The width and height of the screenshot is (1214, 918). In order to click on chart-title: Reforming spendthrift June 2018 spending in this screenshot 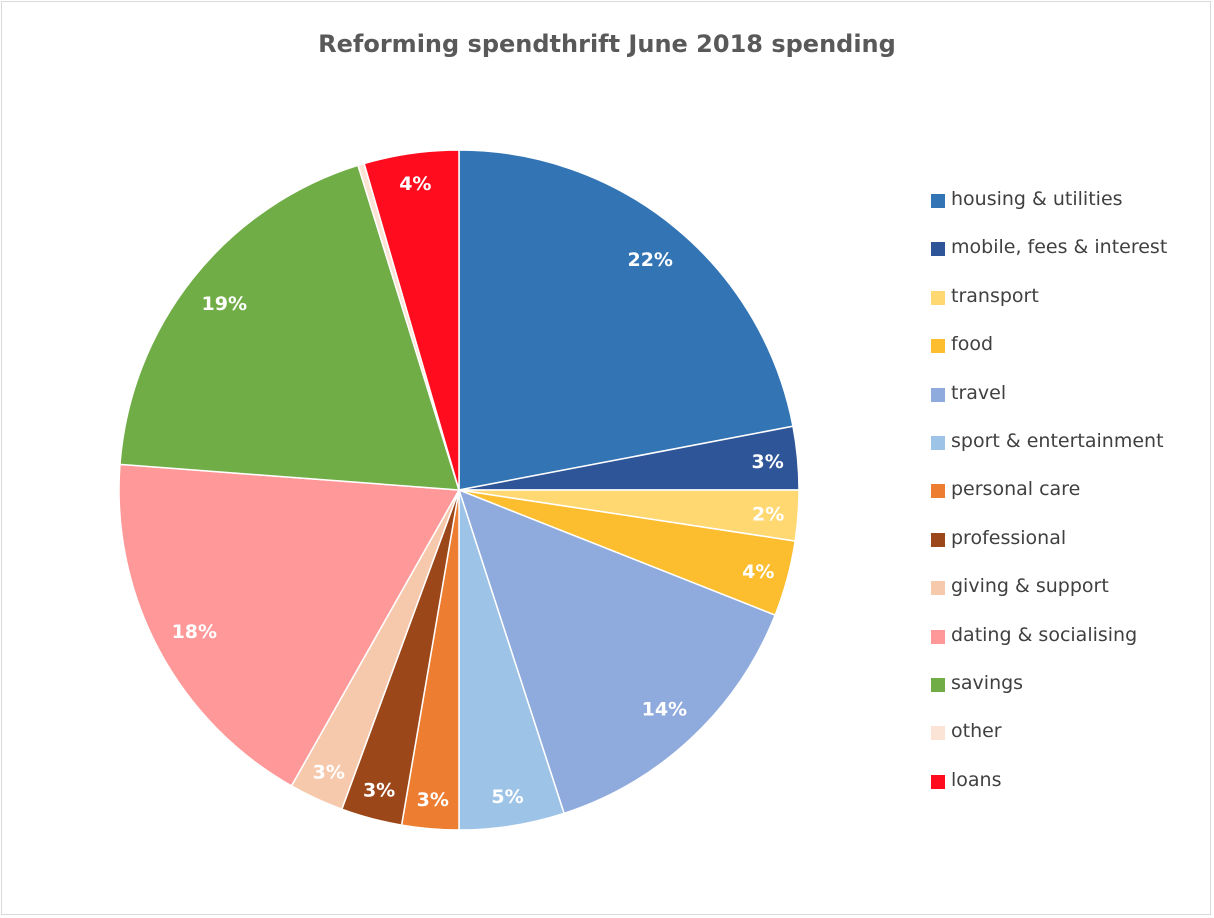, I will do `click(607, 44)`.